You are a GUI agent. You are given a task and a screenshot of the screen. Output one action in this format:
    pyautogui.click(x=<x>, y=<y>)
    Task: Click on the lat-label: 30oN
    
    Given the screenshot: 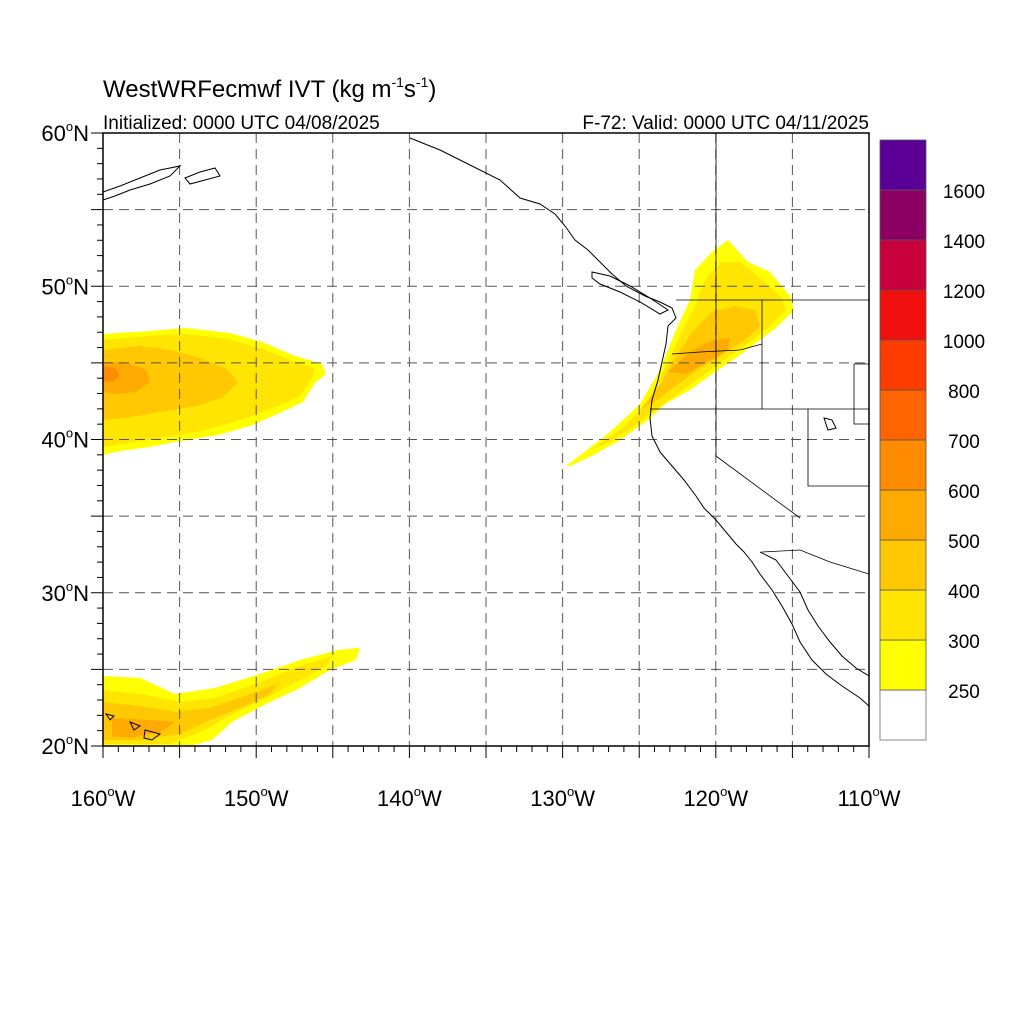 What is the action you would take?
    pyautogui.click(x=65, y=592)
    